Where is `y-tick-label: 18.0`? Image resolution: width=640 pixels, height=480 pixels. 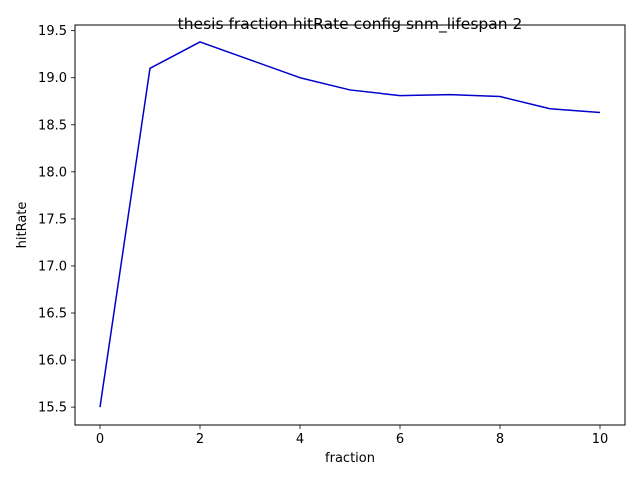 y-tick-label: 18.0 is located at coordinates (52, 172).